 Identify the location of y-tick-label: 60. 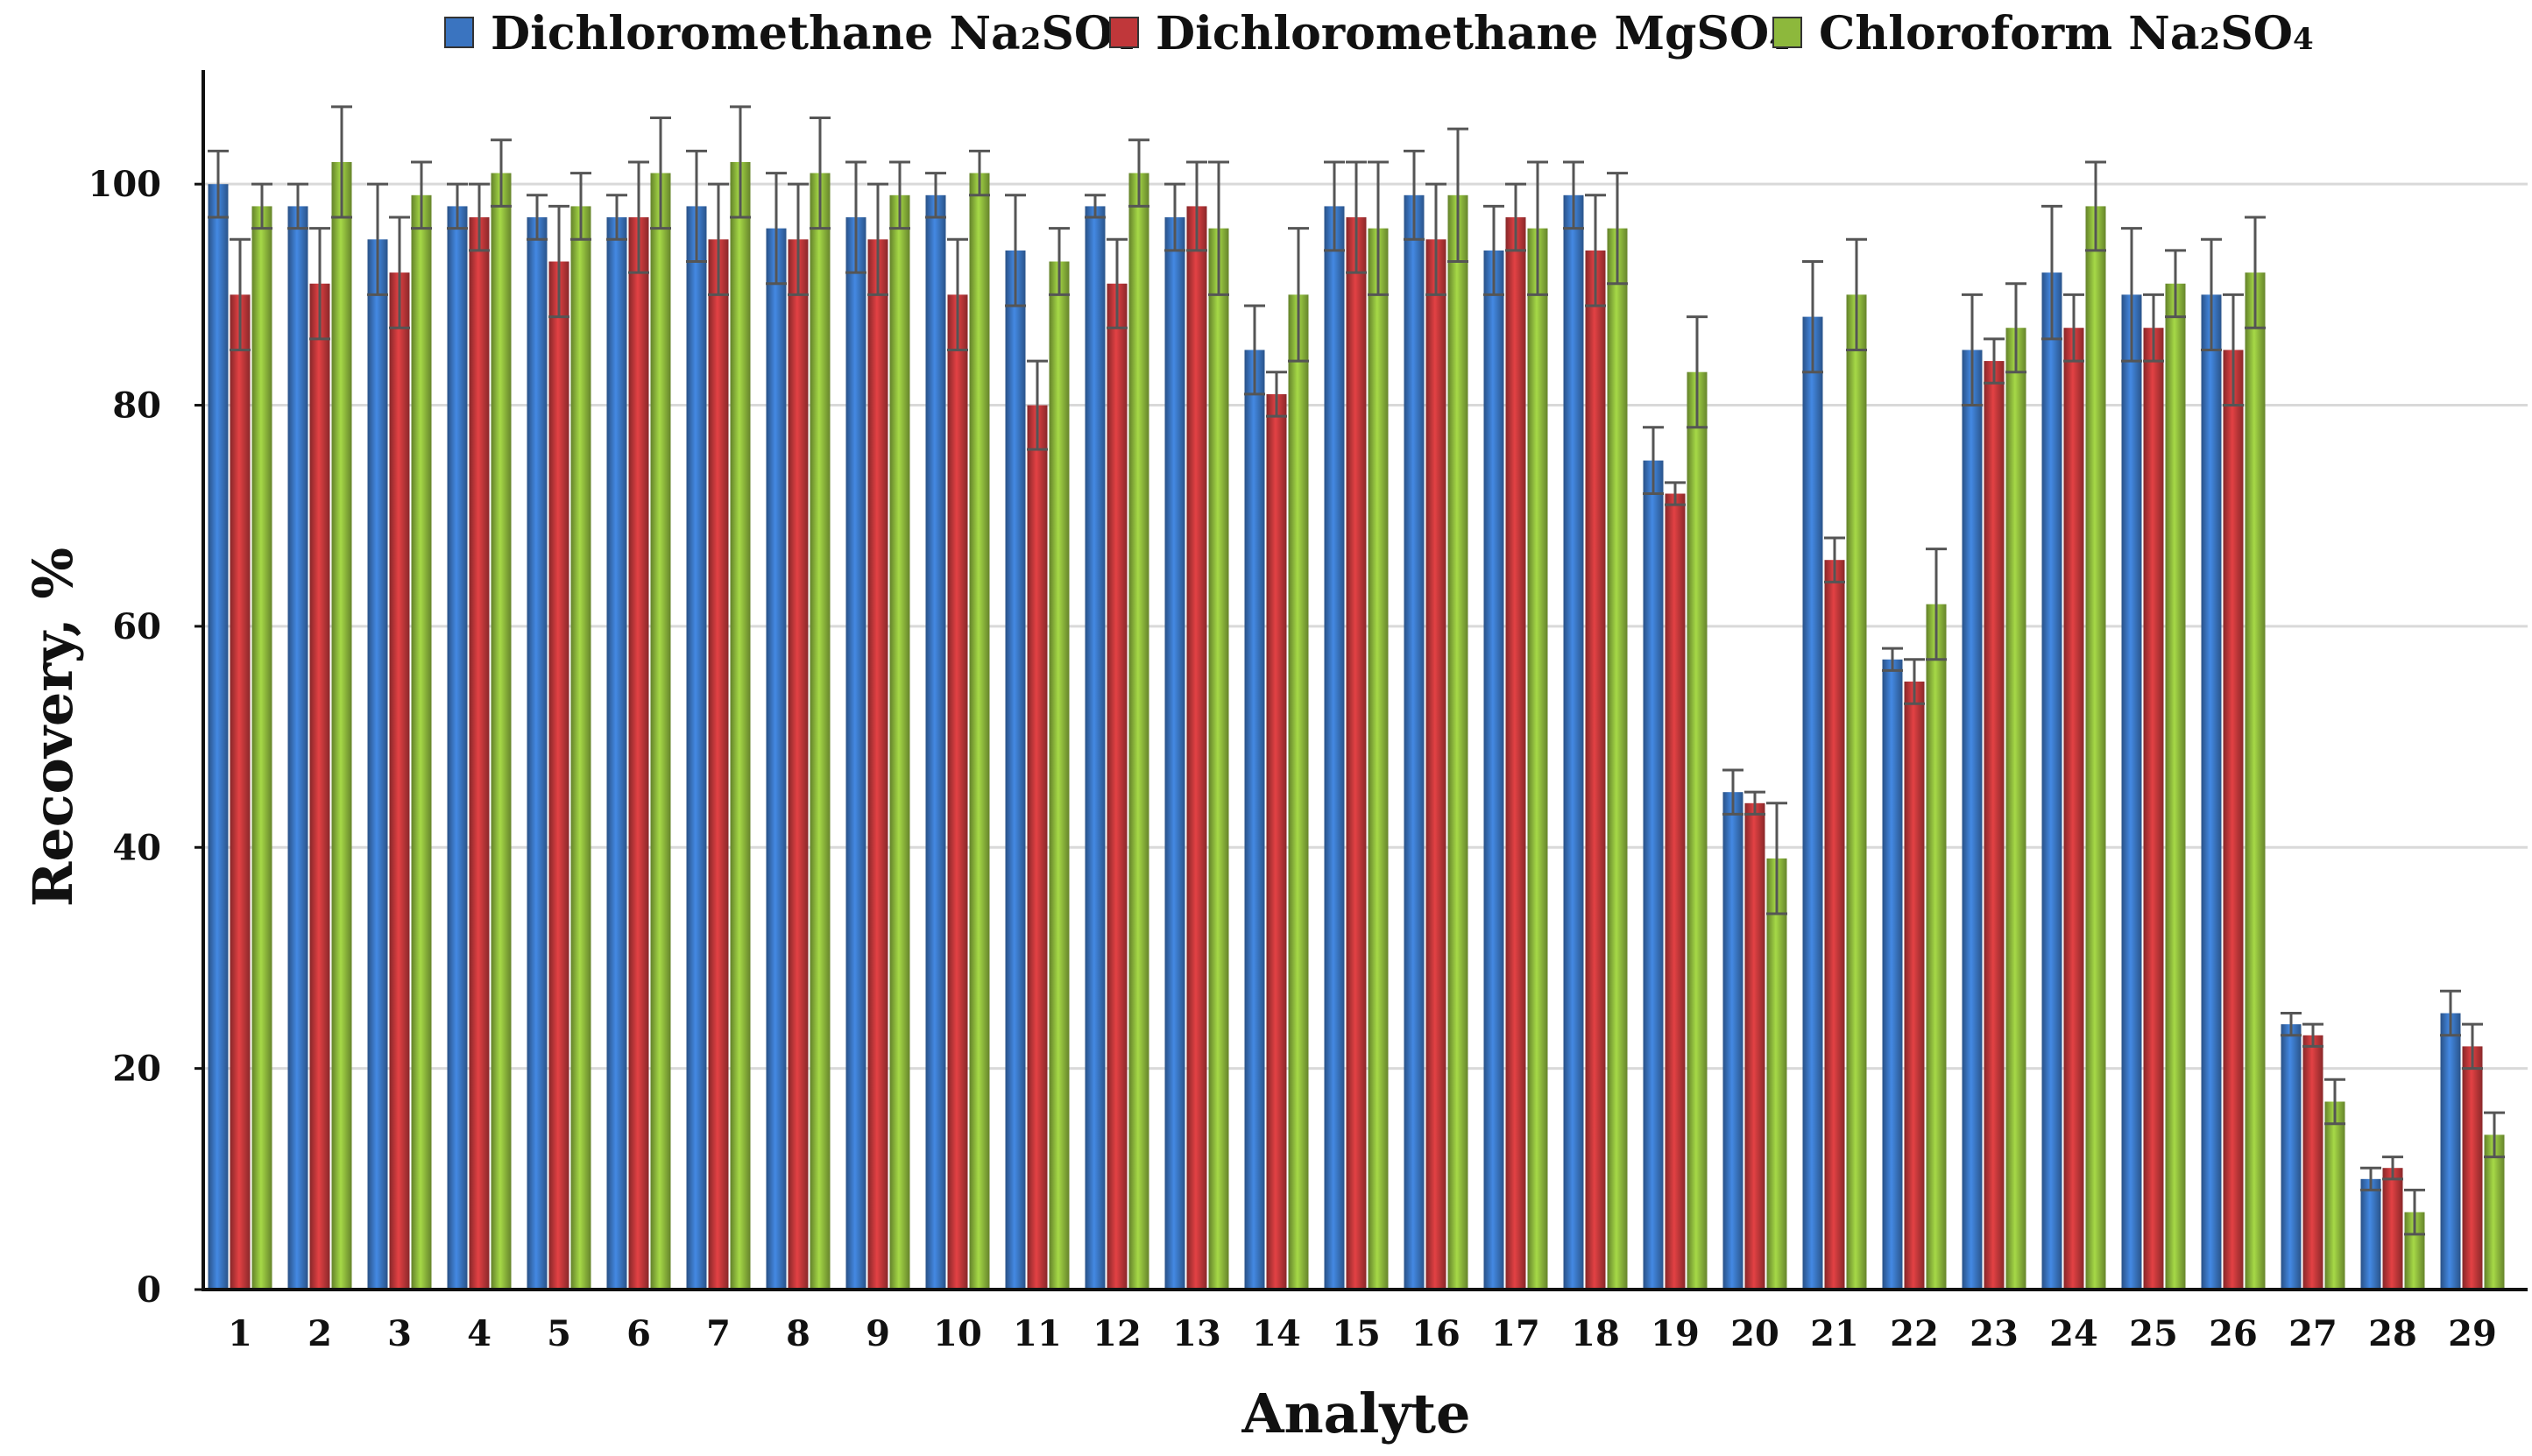
(136, 626).